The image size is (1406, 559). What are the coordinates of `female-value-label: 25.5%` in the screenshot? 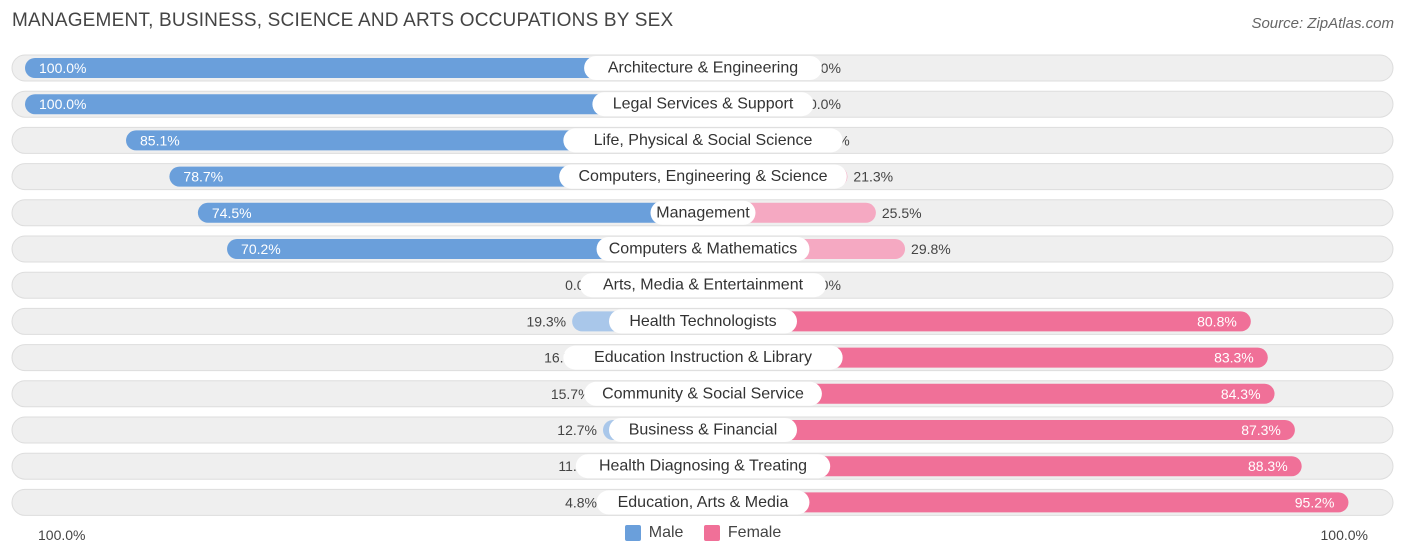 It's located at (902, 213).